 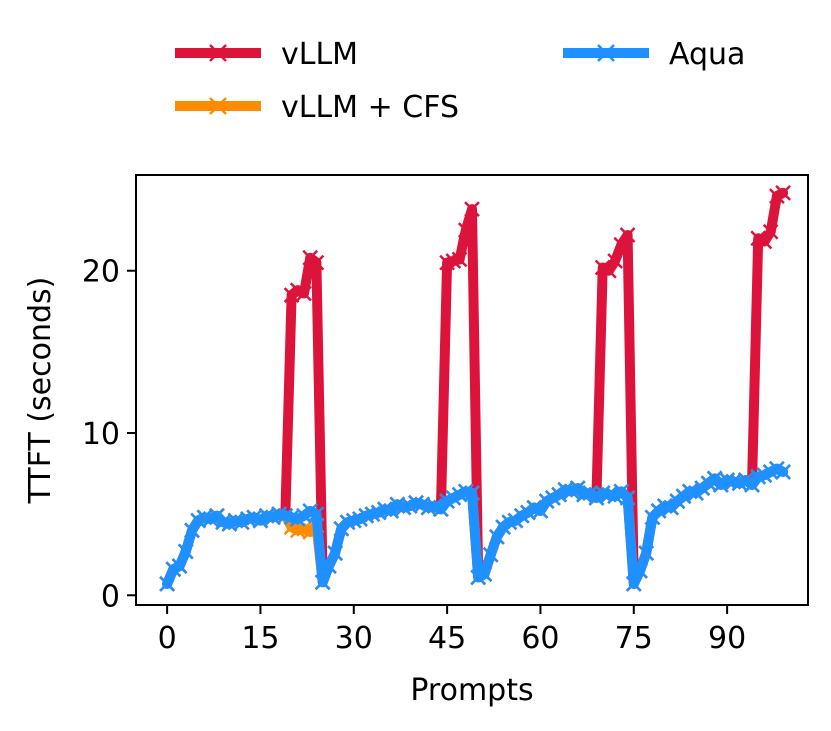 What do you see at coordinates (40, 391) in the screenshot?
I see `y-axis-label: TTFT (seconds)` at bounding box center [40, 391].